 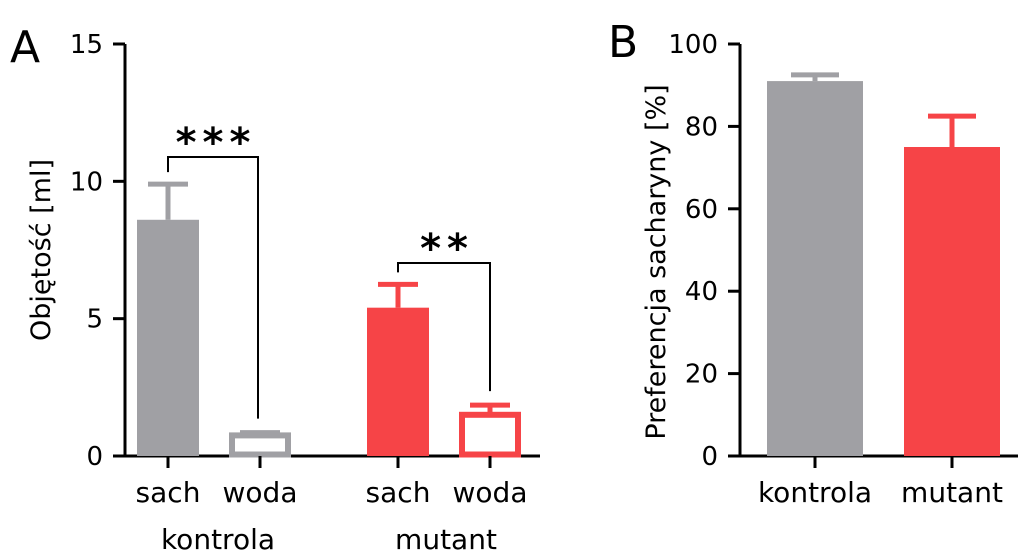 I want to click on panel-b-bar-label: kontrola, so click(x=815, y=492).